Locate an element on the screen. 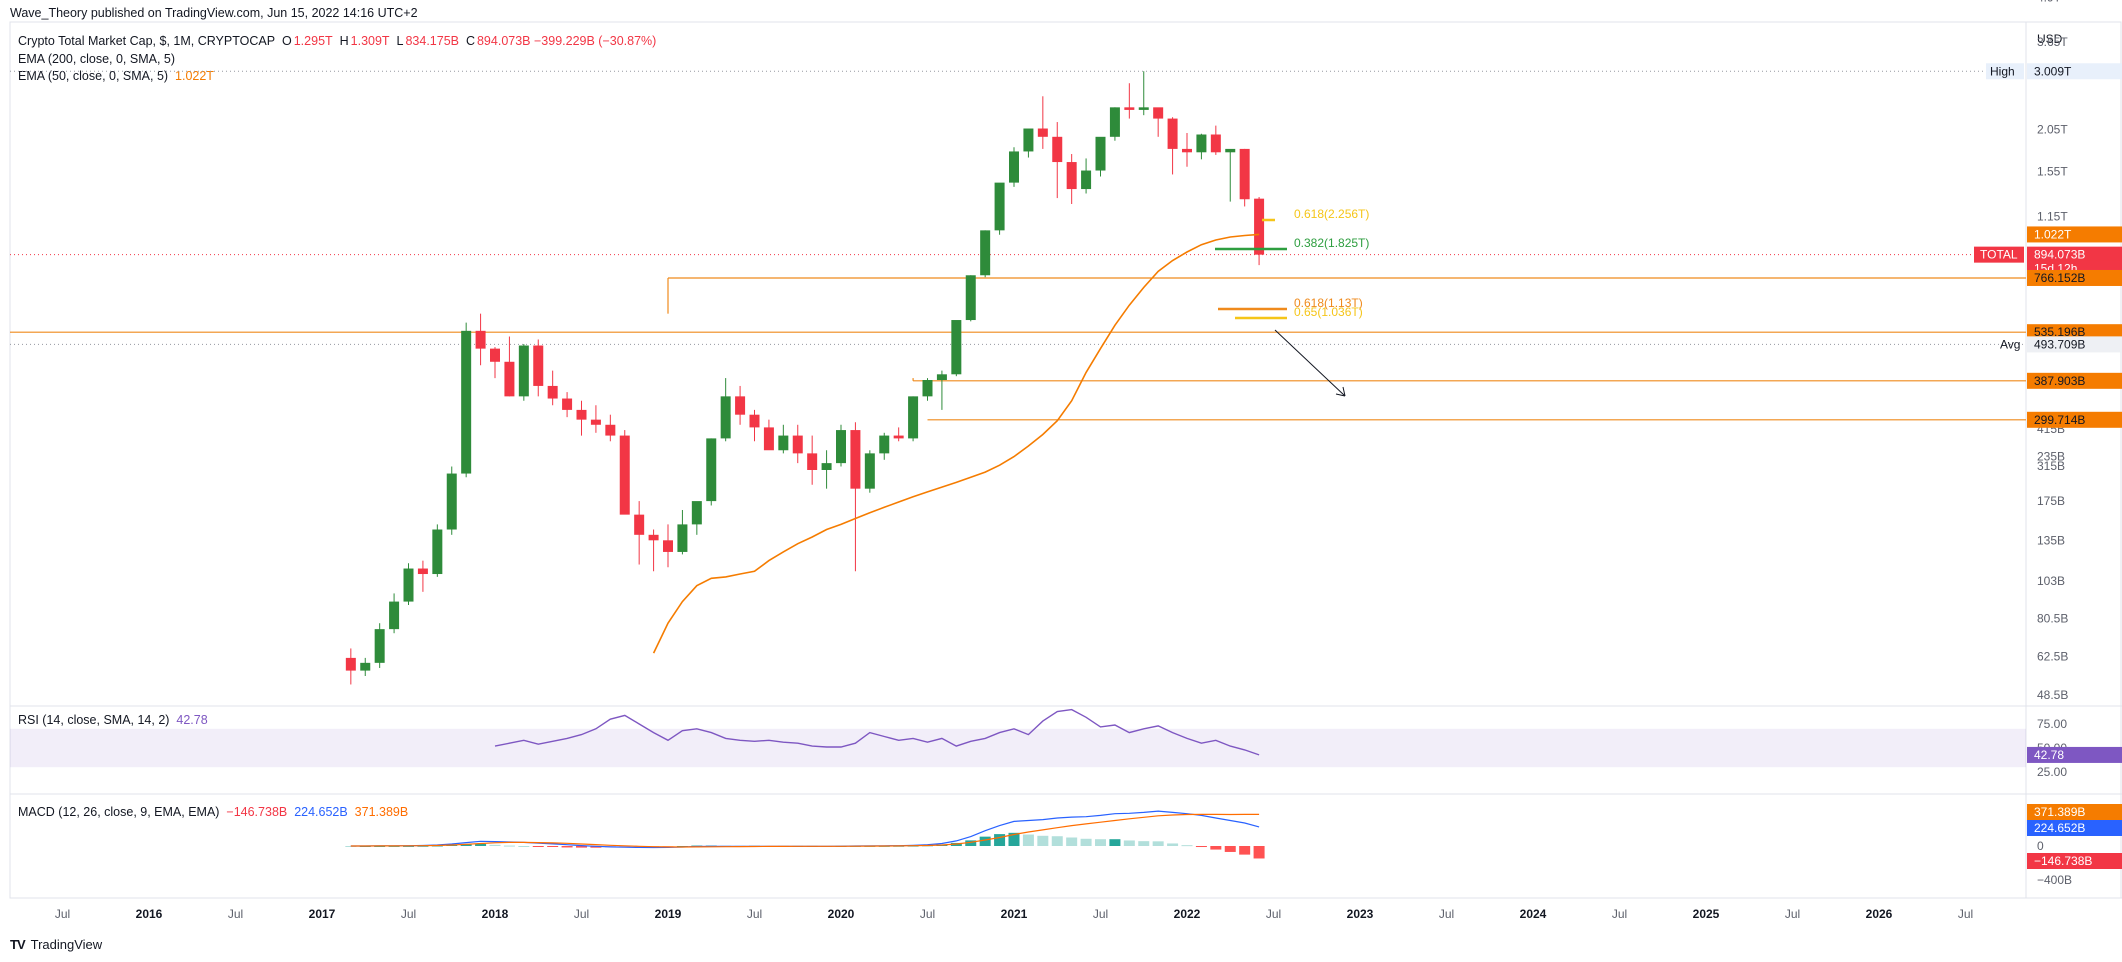 The width and height of the screenshot is (2122, 962). time-axis-label: 2021 is located at coordinates (1014, 914).